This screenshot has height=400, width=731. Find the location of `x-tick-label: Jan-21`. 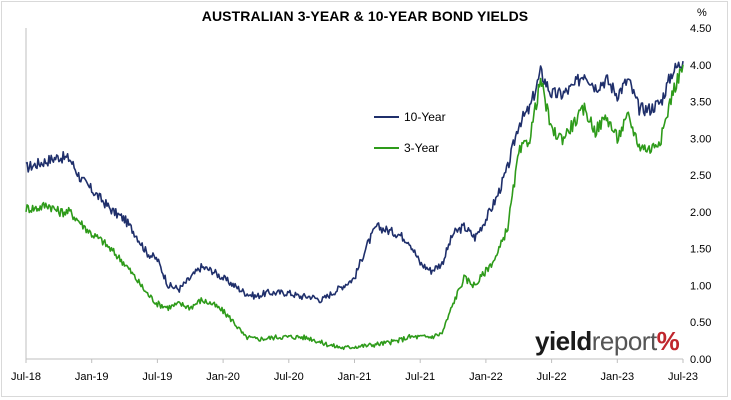

x-tick-label: Jan-21 is located at coordinates (355, 377).